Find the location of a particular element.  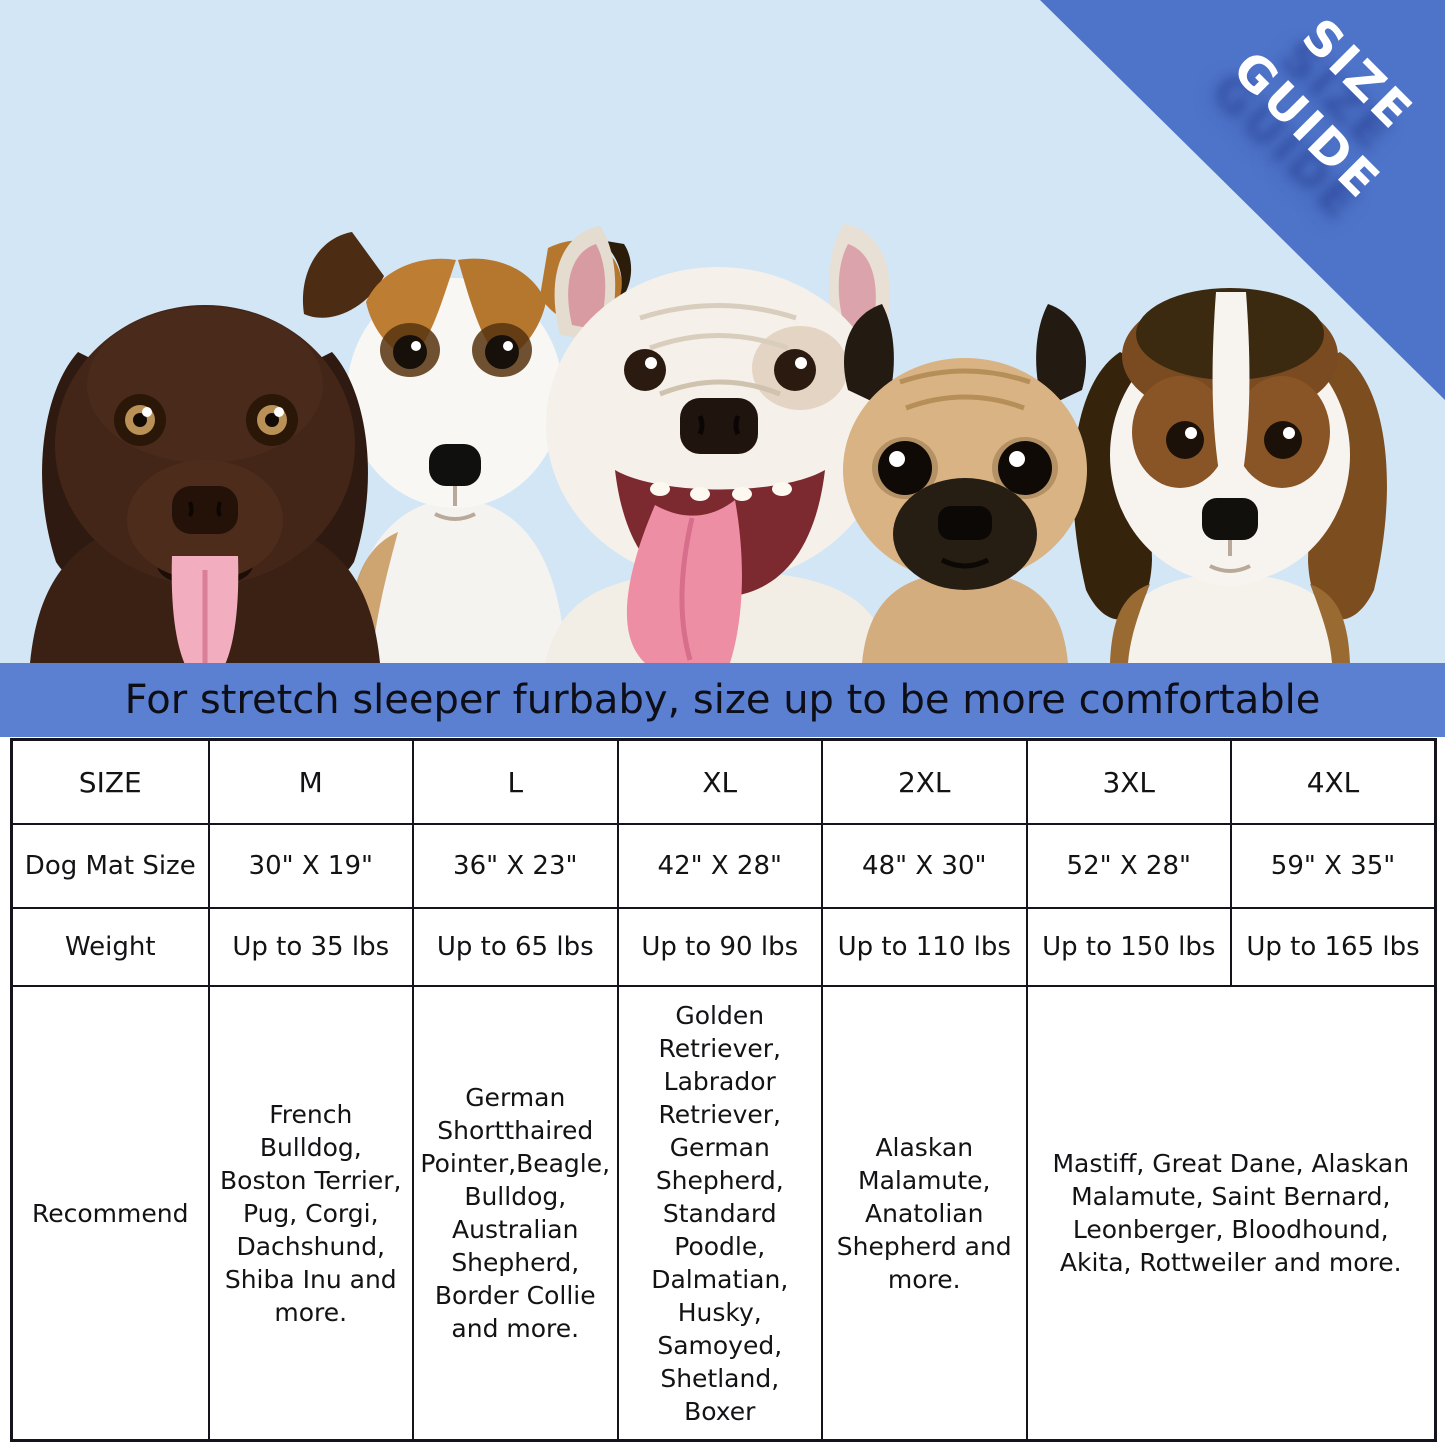

header-cell-size: SIZE is located at coordinates (110, 781).